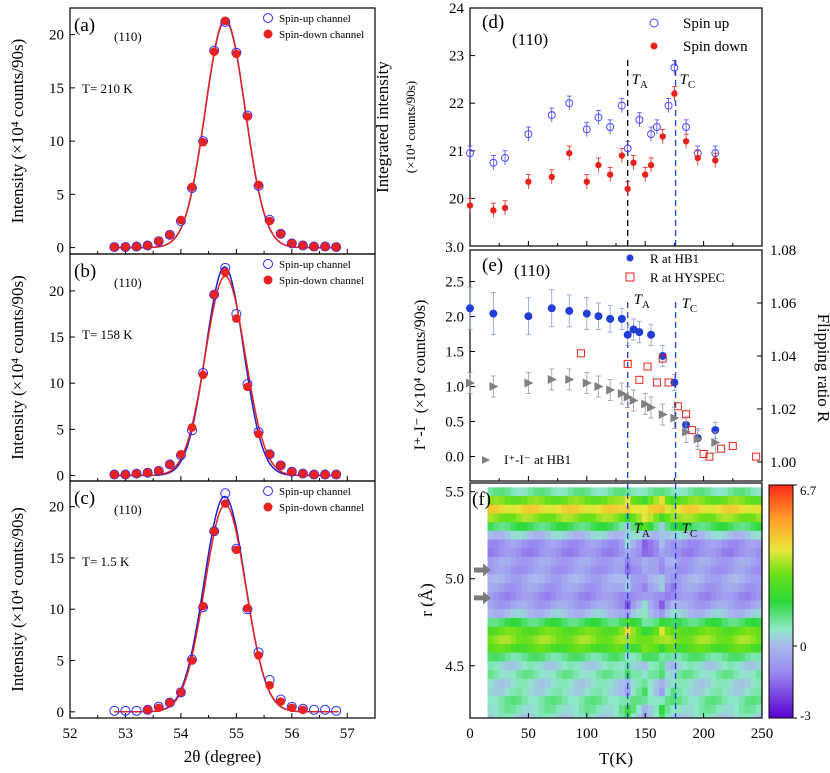 Image resolution: width=830 pixels, height=773 pixels. Describe the element at coordinates (783, 251) in the screenshot. I see `y2-tick-label: 1.08` at that location.